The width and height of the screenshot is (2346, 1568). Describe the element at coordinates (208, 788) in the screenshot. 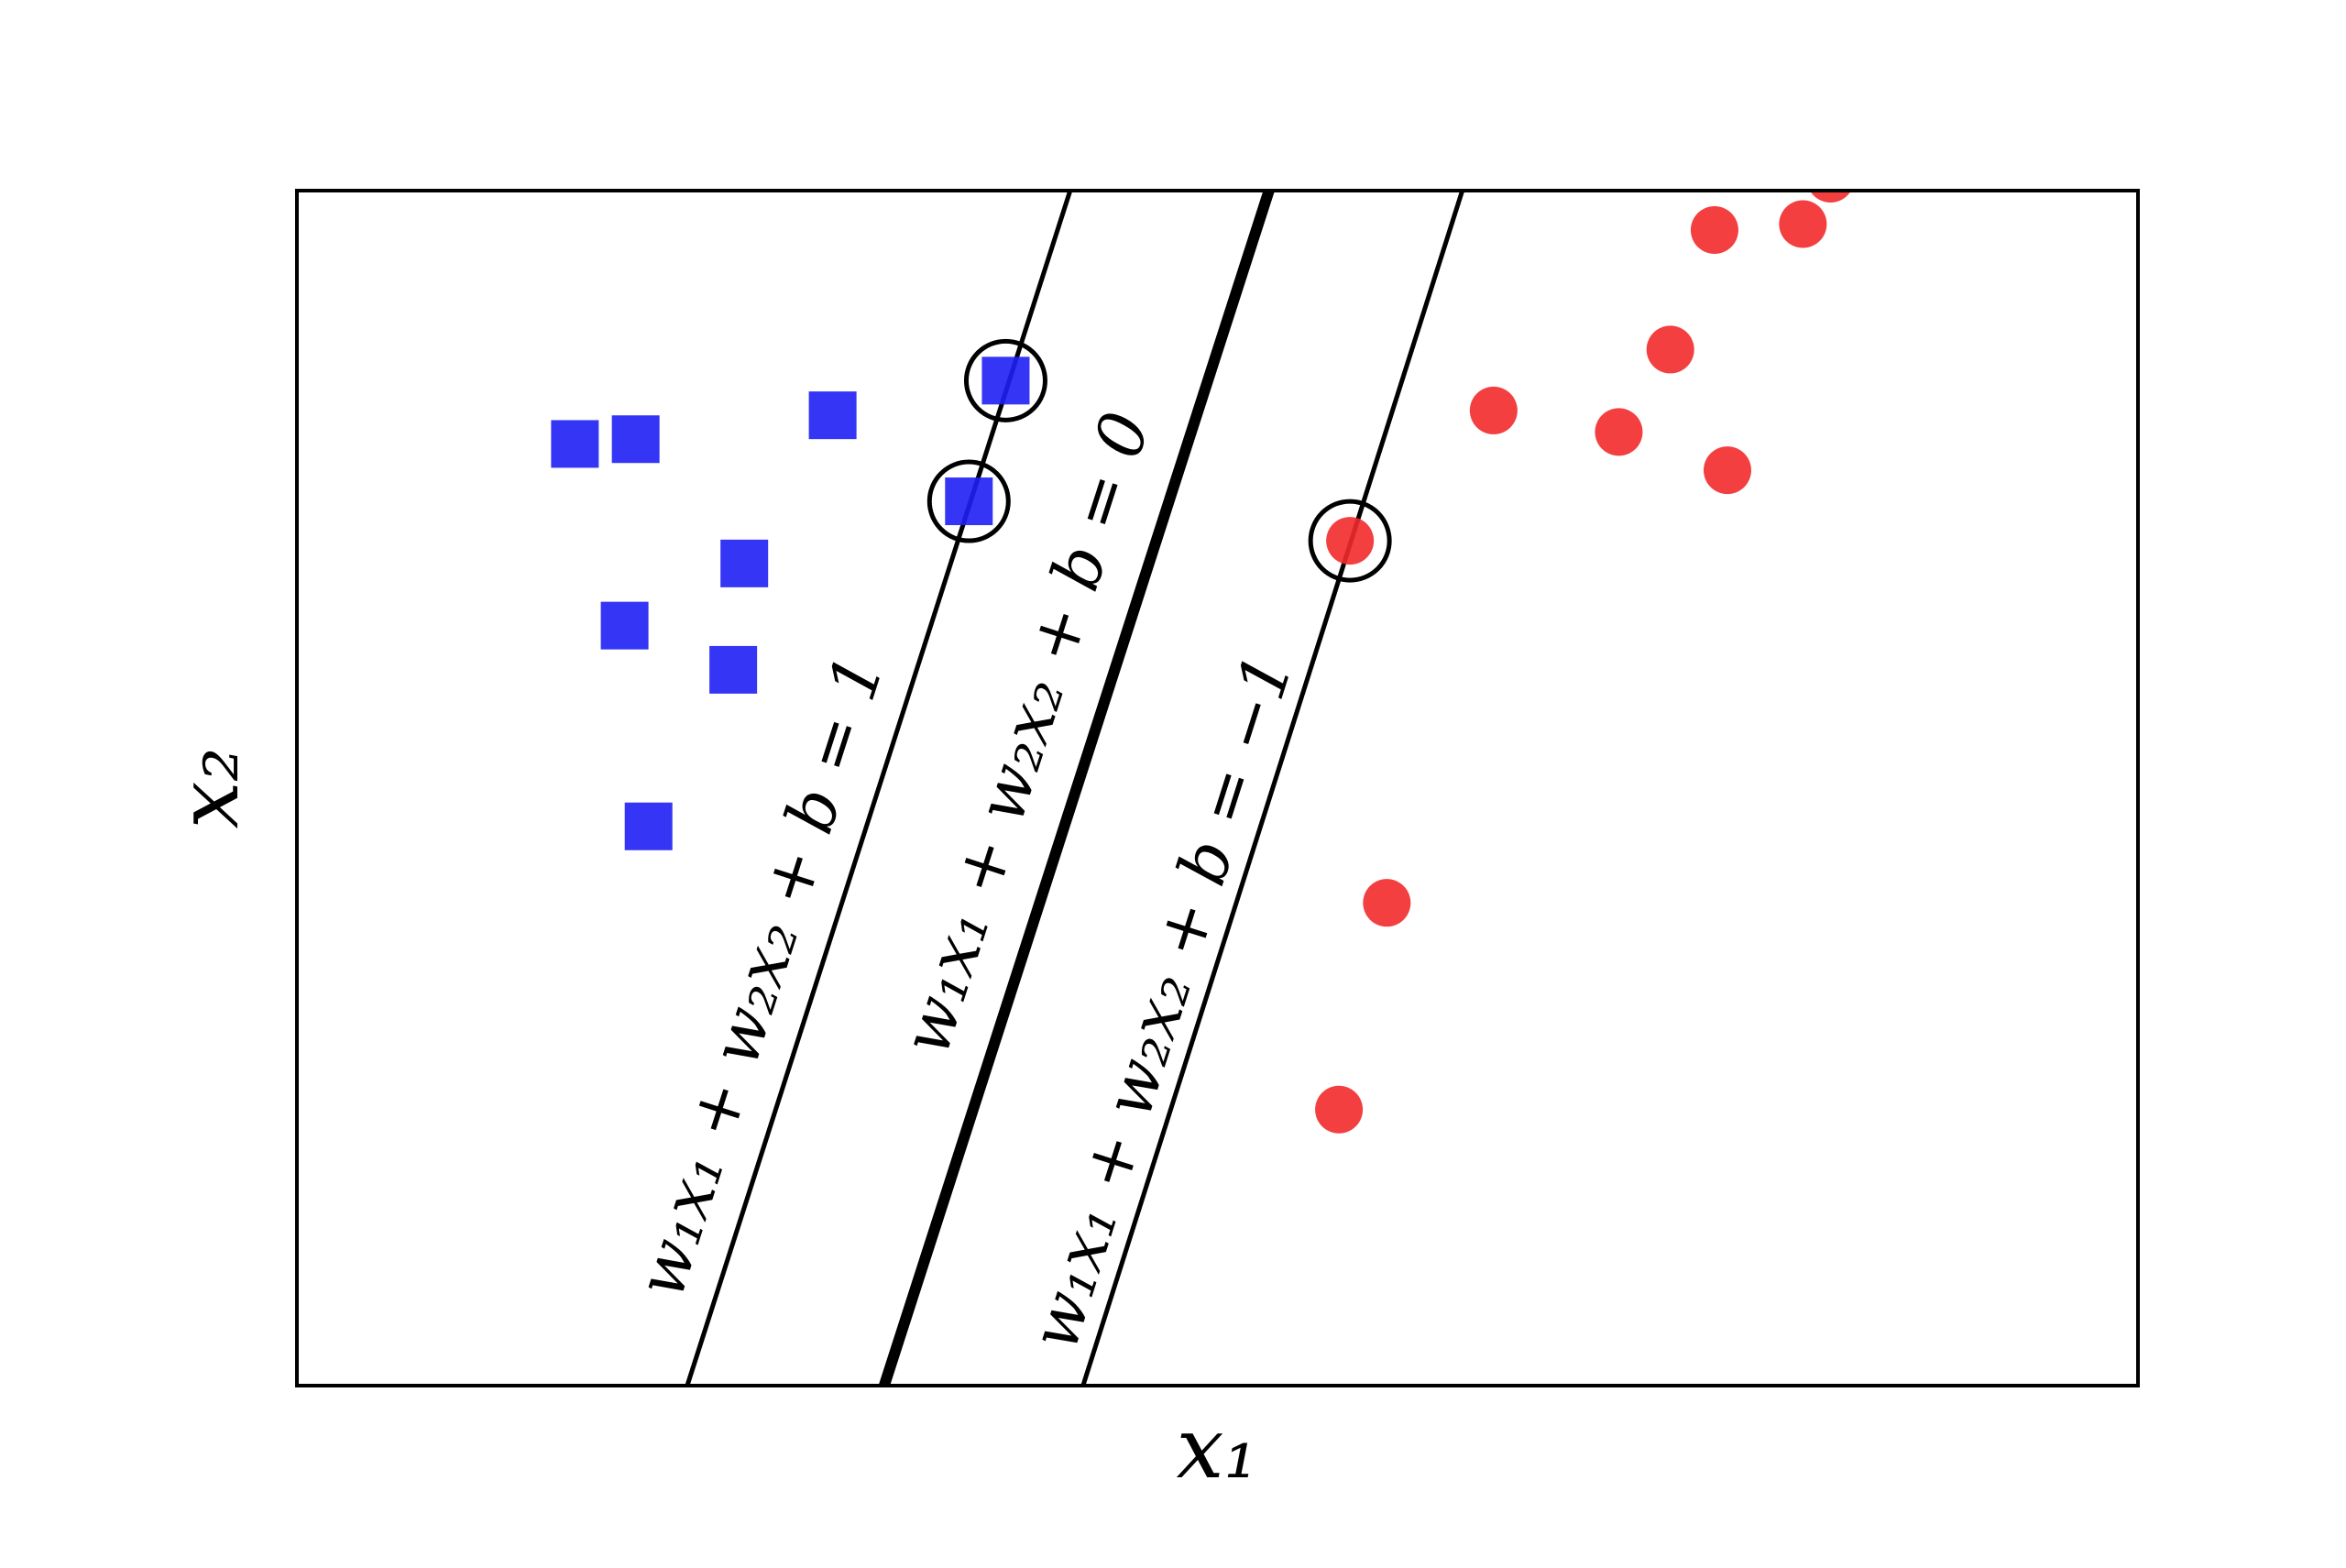

I see `y-axis-label: x₂` at that location.